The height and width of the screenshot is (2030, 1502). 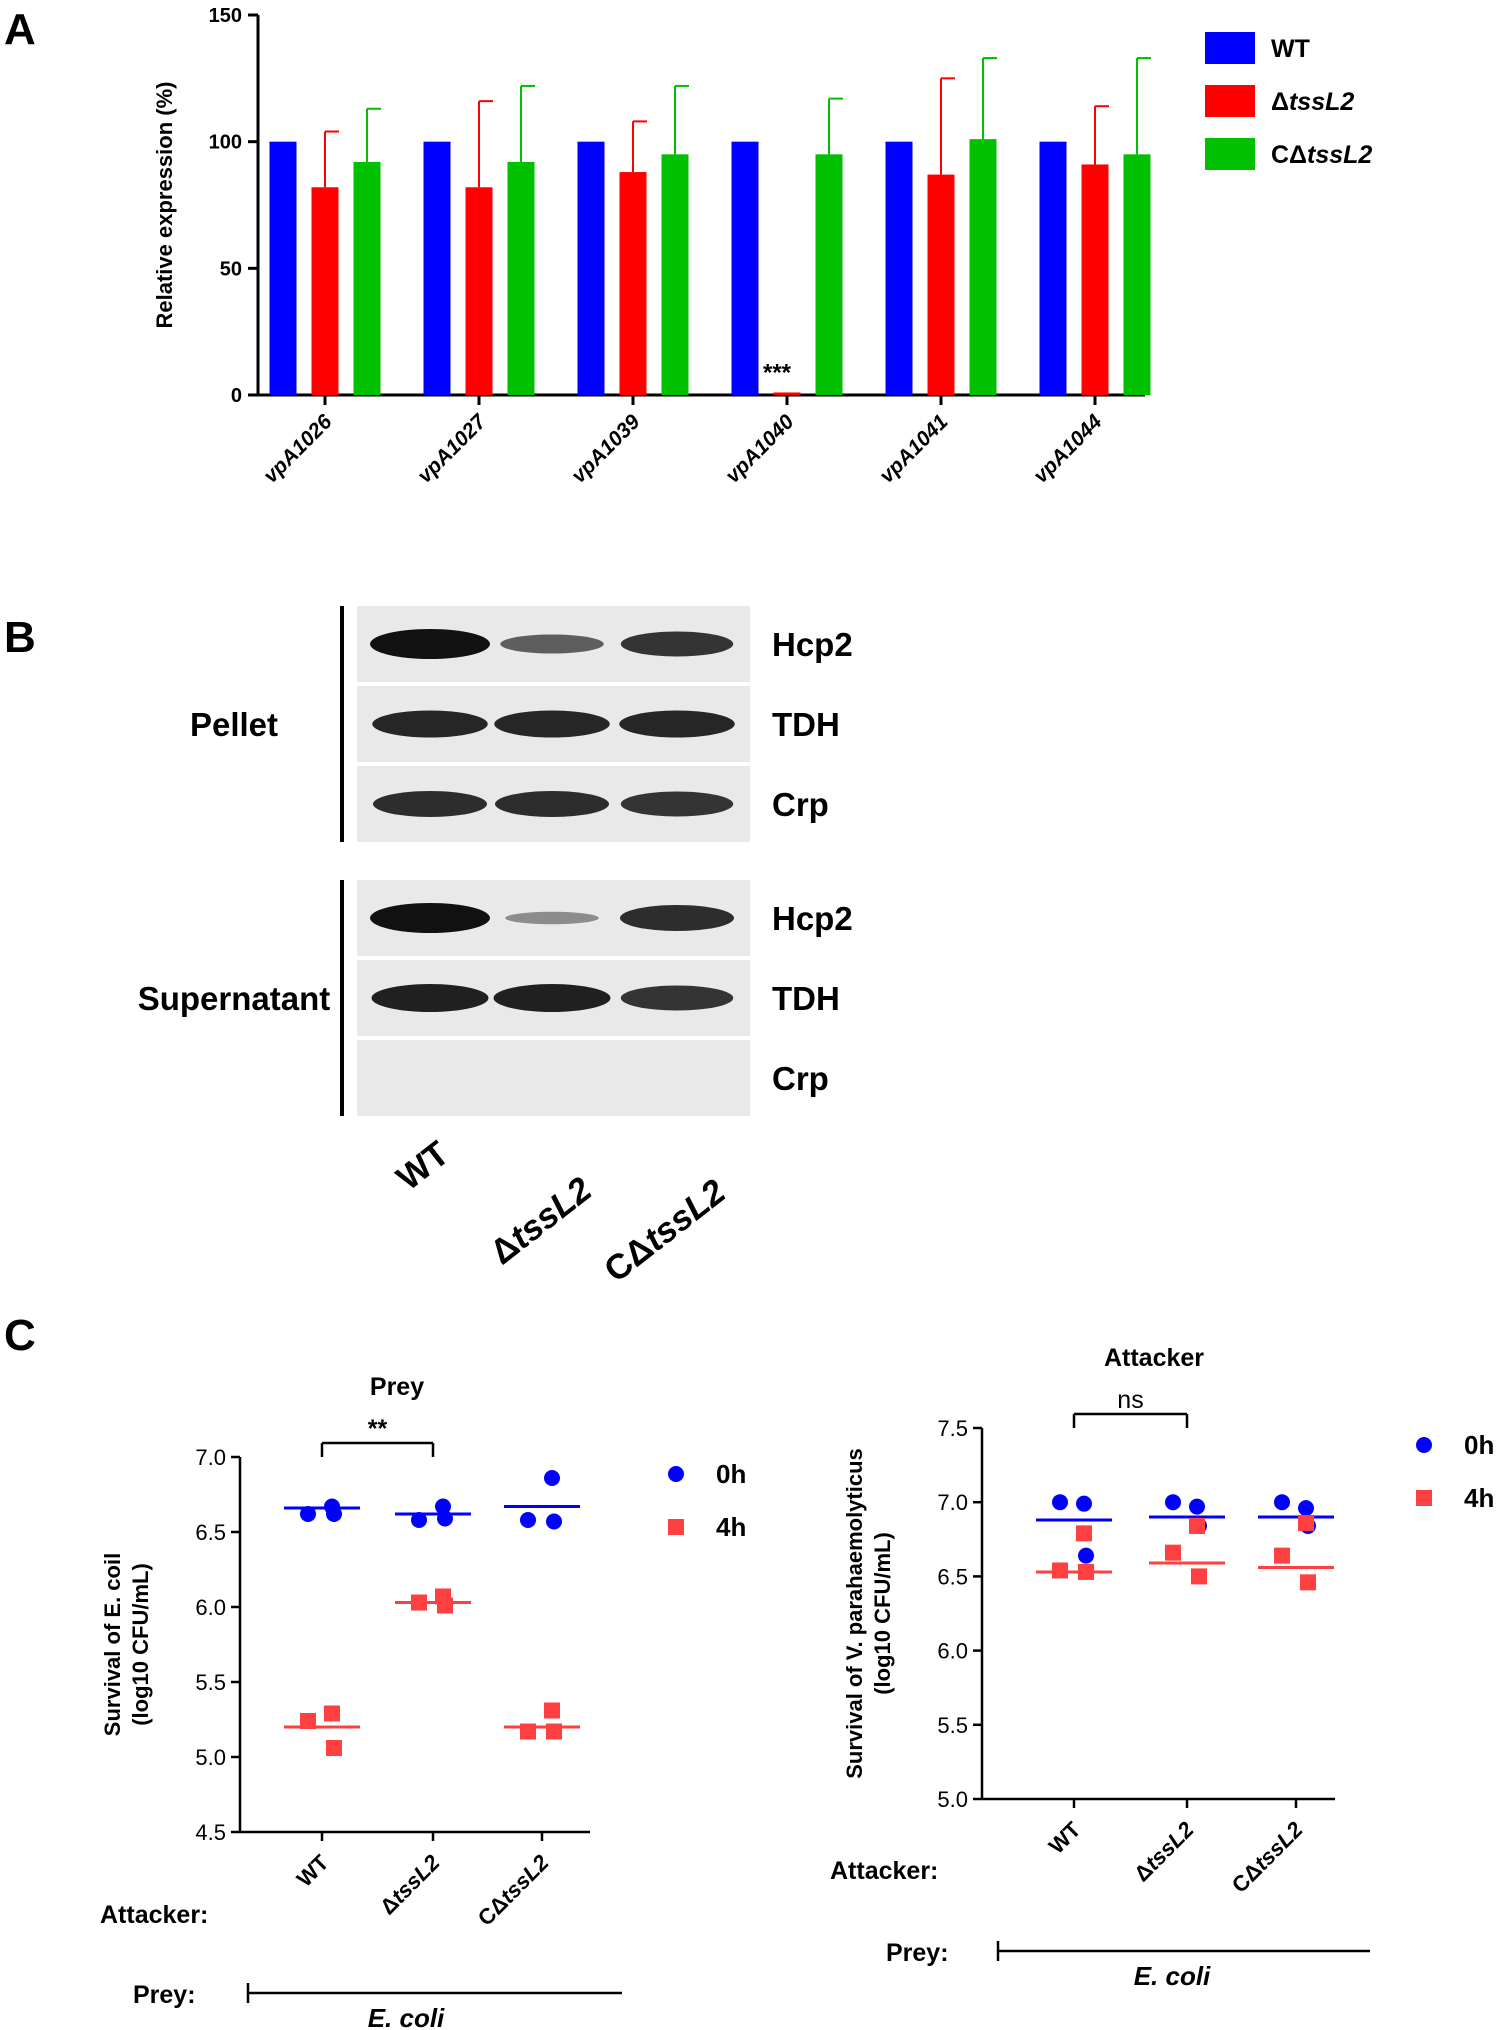 What do you see at coordinates (665, 1231) in the screenshot?
I see `lane-label: CΔtssL2` at bounding box center [665, 1231].